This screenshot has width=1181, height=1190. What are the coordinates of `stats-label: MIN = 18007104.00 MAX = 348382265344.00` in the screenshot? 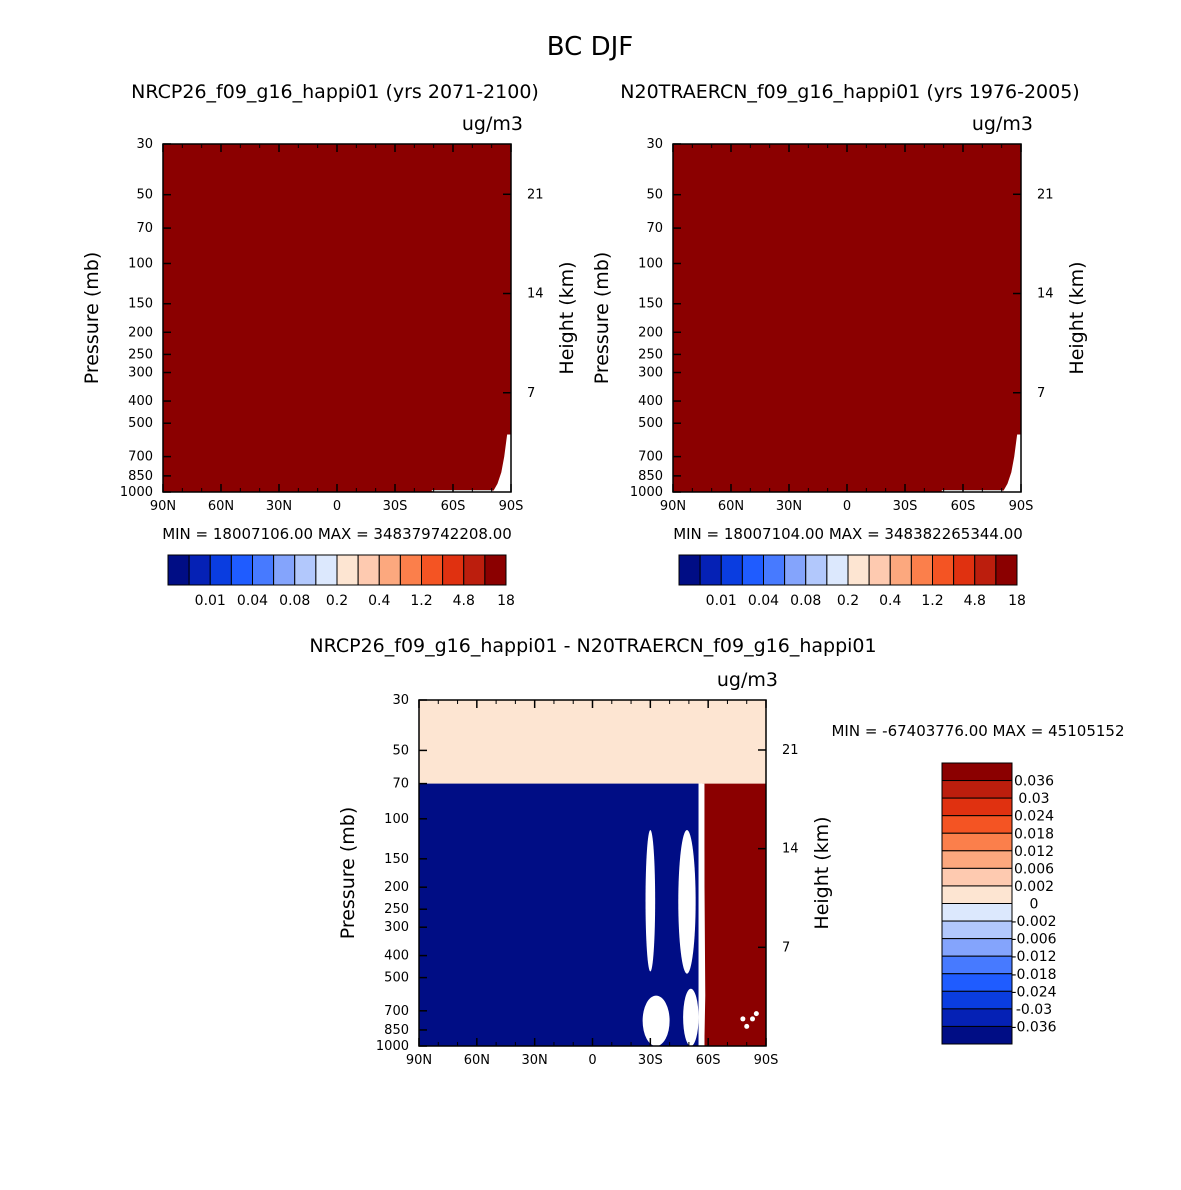 It's located at (848, 534).